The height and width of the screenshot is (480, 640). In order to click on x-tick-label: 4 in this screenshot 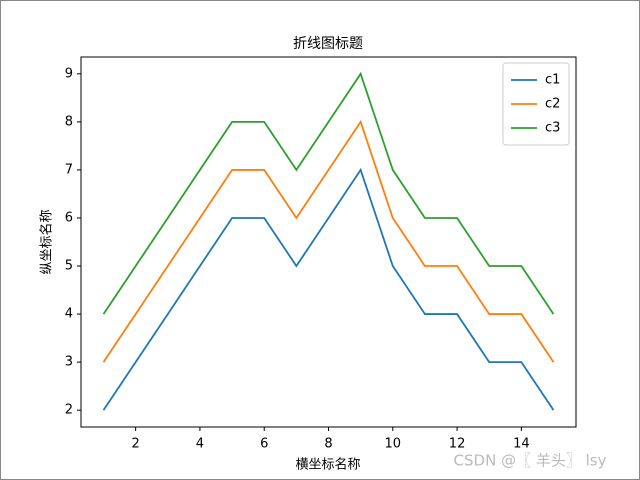, I will do `click(200, 444)`.